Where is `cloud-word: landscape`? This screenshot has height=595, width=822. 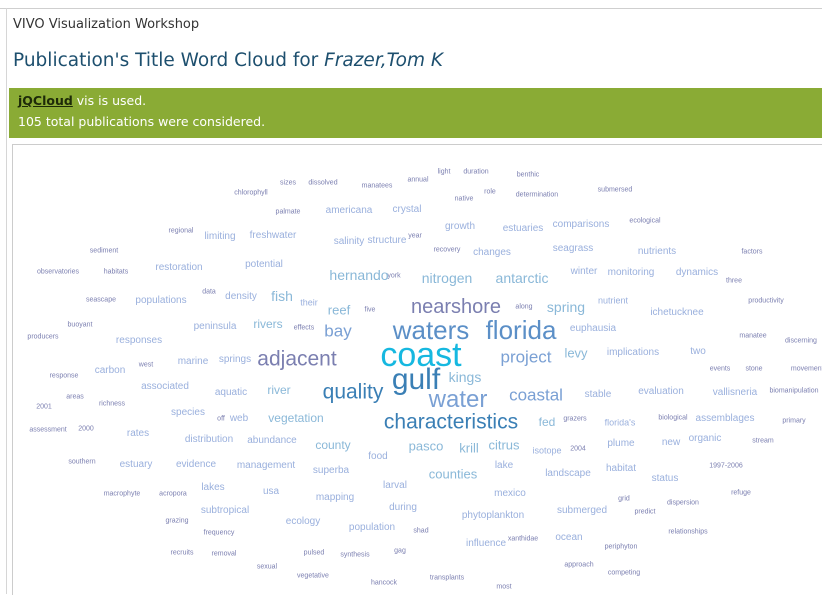
cloud-word: landscape is located at coordinates (568, 473).